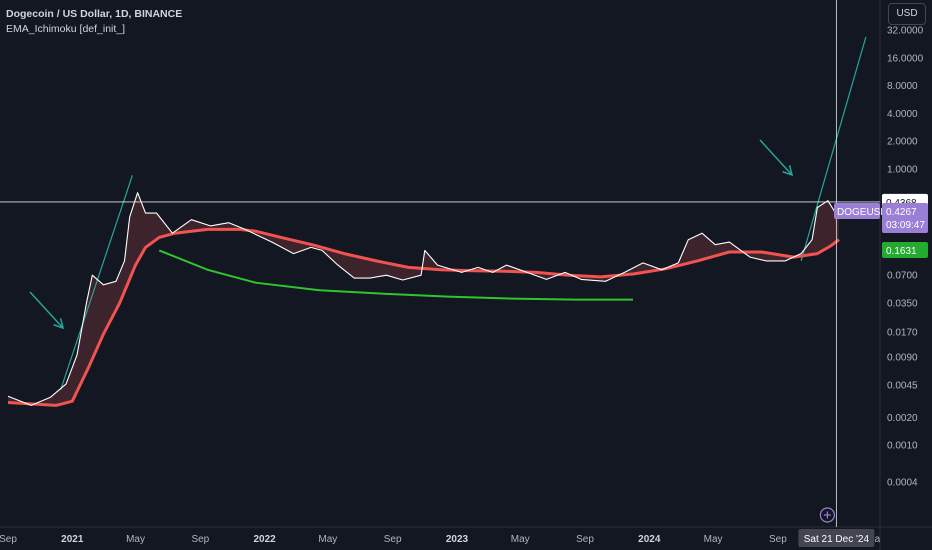 The image size is (932, 550). What do you see at coordinates (907, 14) in the screenshot?
I see `currency-button: USD` at bounding box center [907, 14].